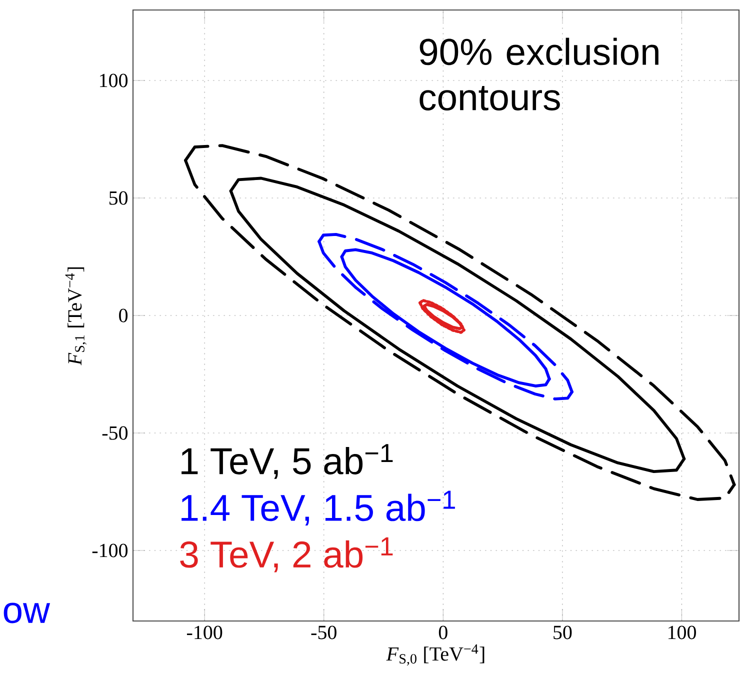 The image size is (742, 693). I want to click on y-axis-title: F$_{S,1}$ [TeV$^{−4}$], so click(75, 316).